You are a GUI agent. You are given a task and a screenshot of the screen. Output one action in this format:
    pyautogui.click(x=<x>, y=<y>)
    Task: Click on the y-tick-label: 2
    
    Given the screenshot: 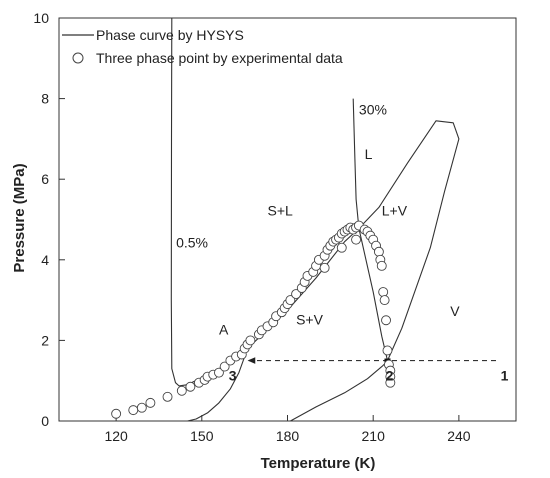 What is the action you would take?
    pyautogui.click(x=45, y=340)
    